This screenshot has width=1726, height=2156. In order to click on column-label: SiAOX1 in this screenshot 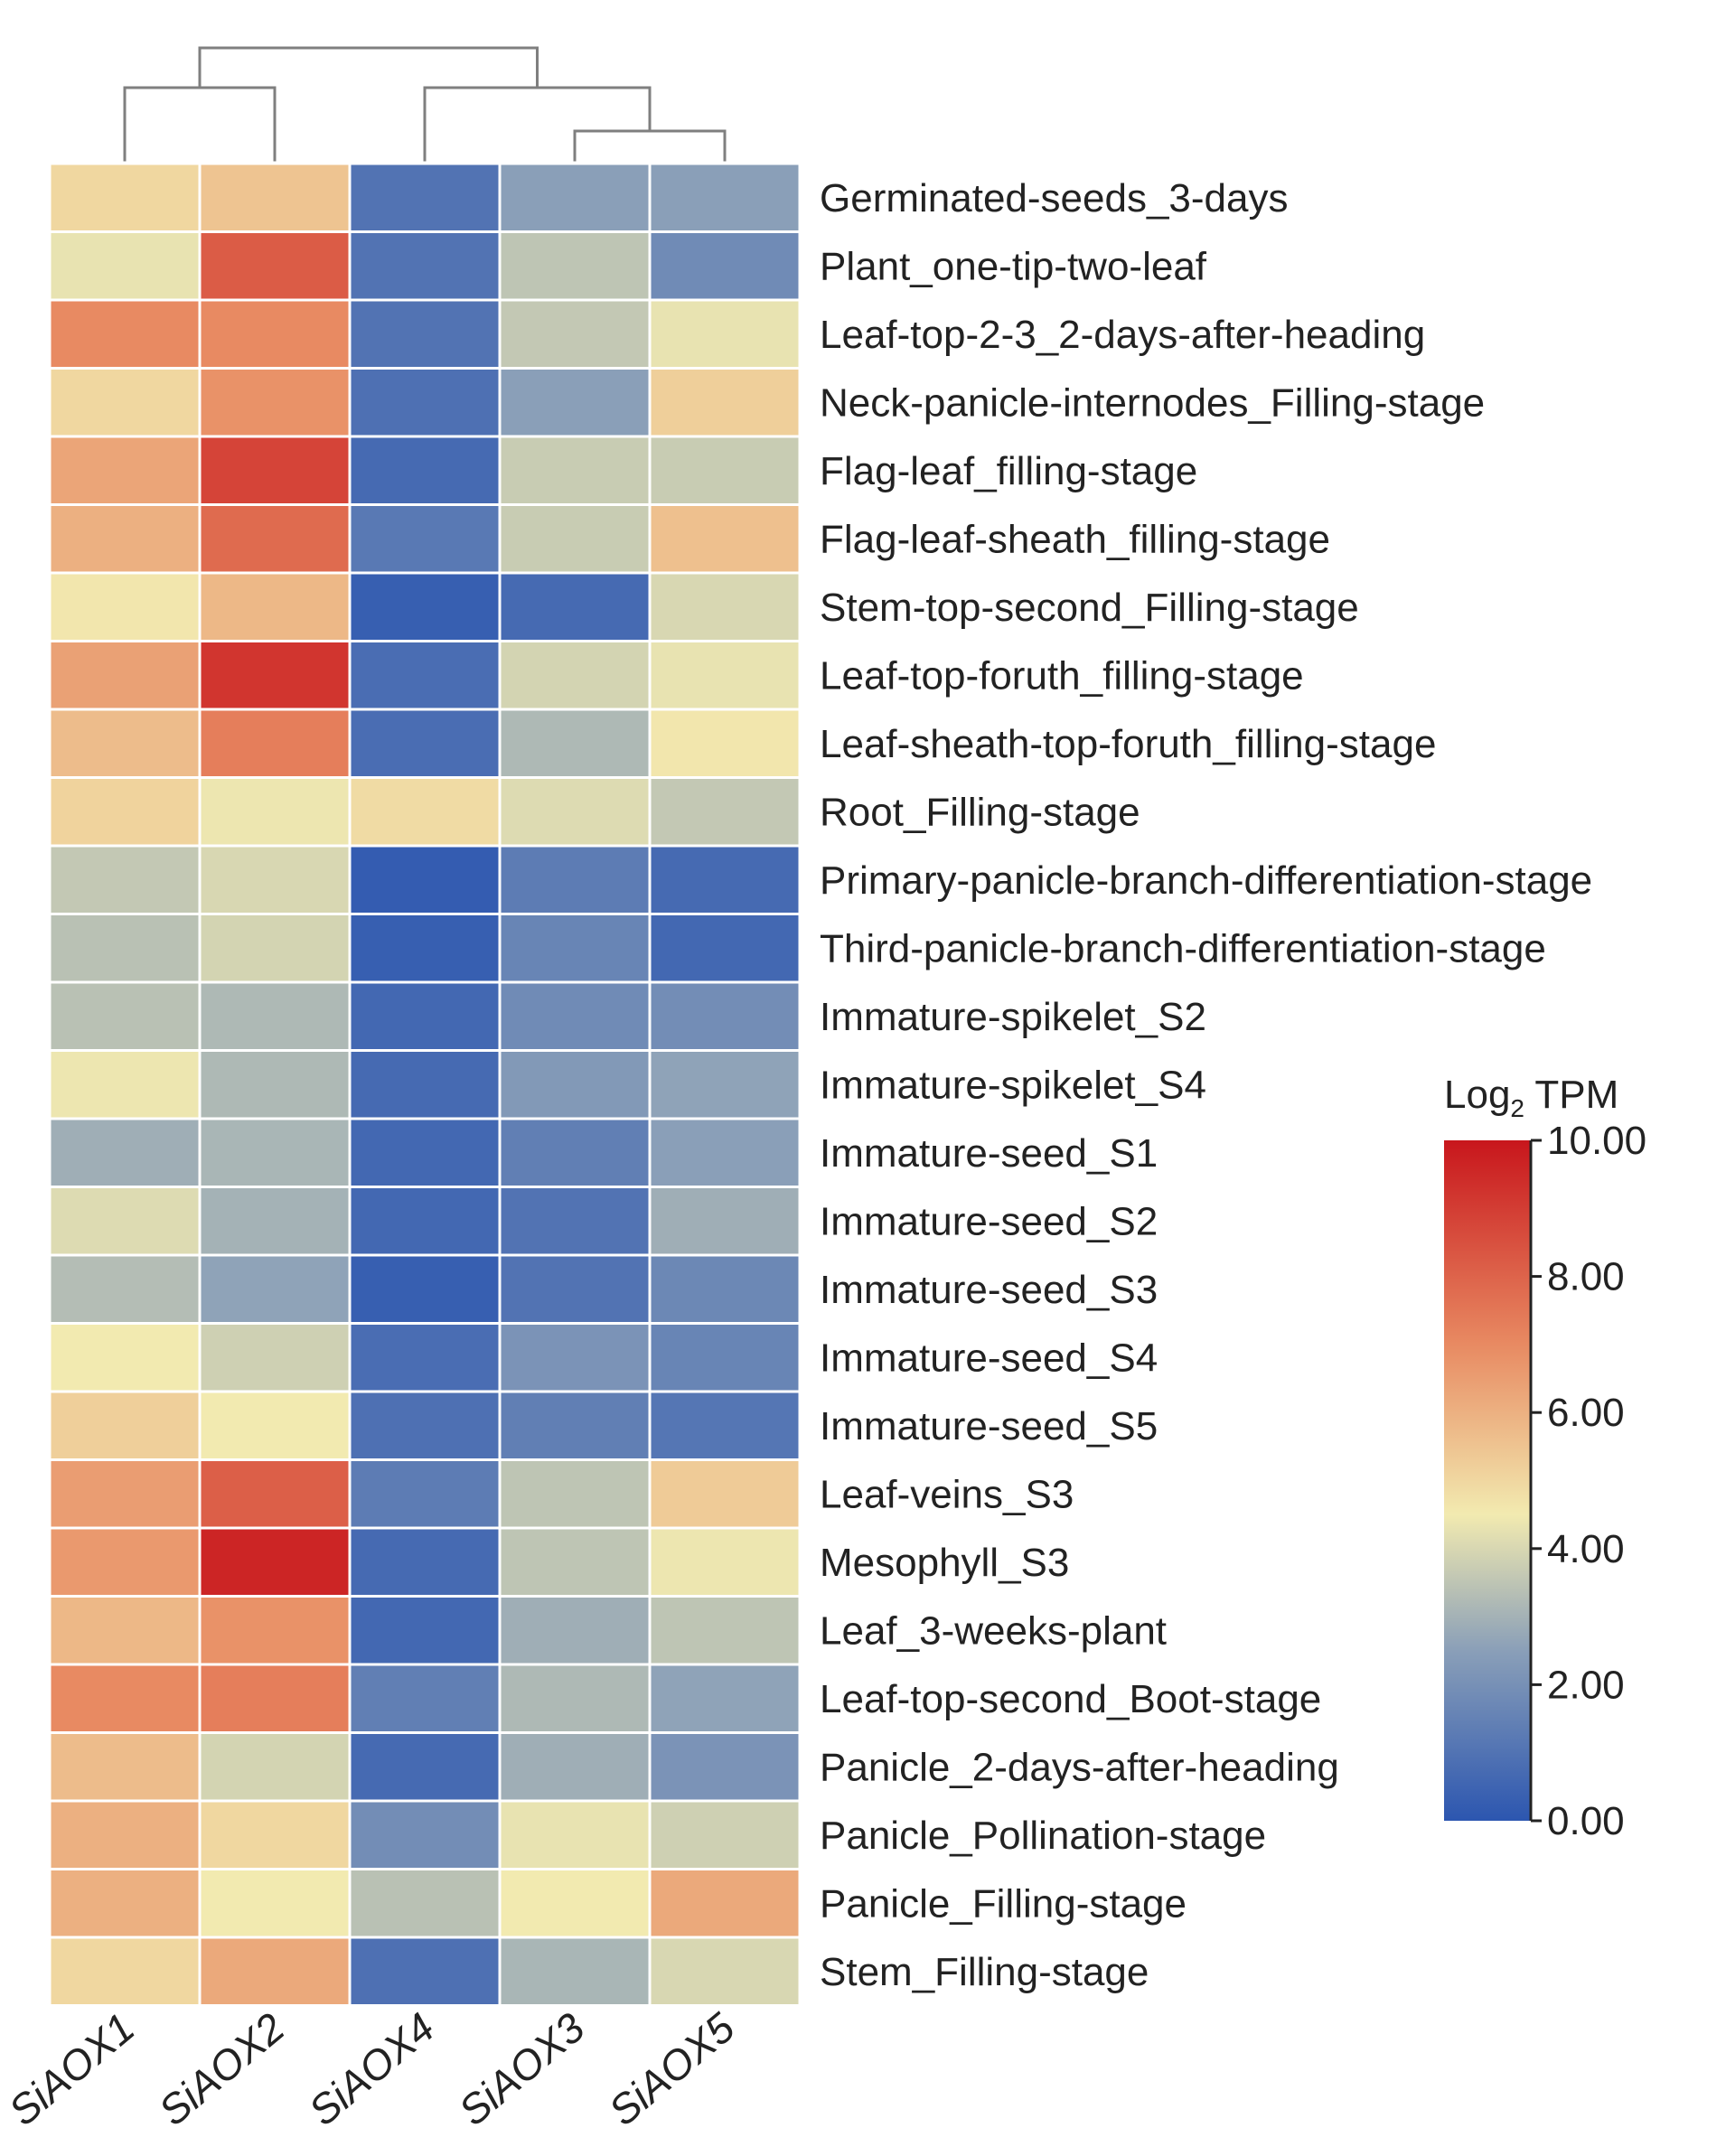, I will do `click(71, 2068)`.